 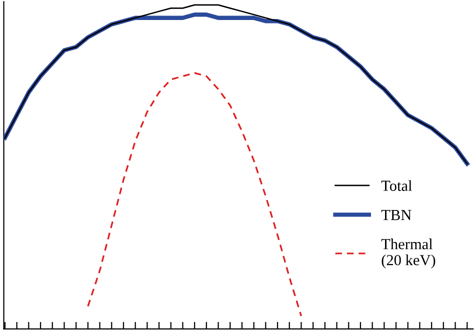 What do you see at coordinates (396, 215) in the screenshot?
I see `legend-label: TBN` at bounding box center [396, 215].